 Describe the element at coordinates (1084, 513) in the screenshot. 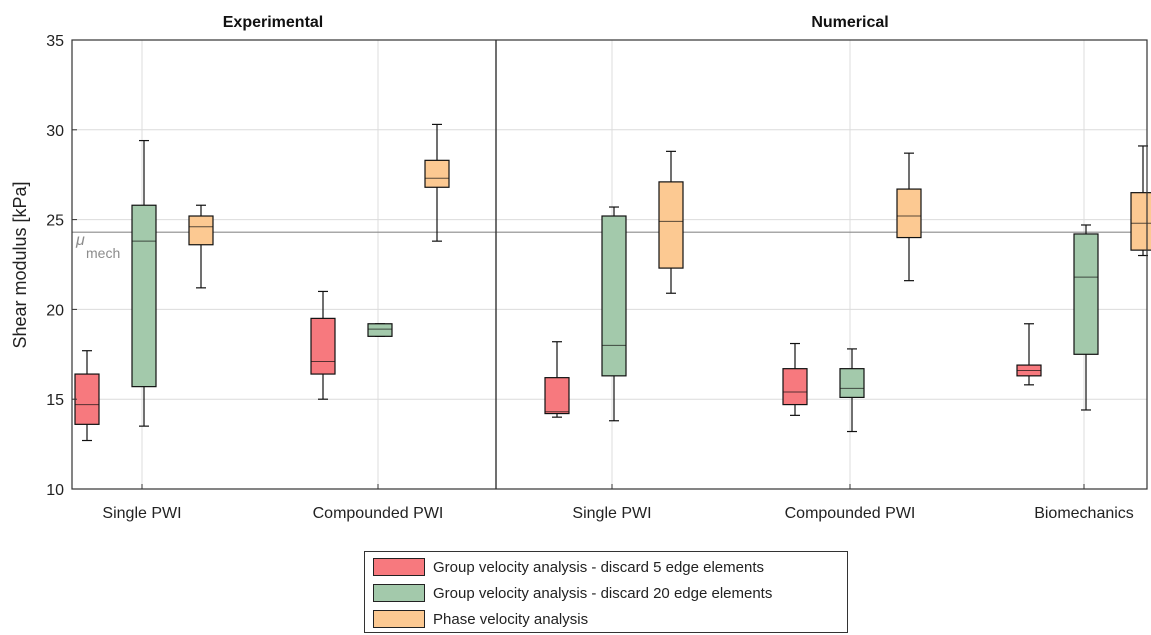

I see `x-tick-label: Biomechanics` at that location.